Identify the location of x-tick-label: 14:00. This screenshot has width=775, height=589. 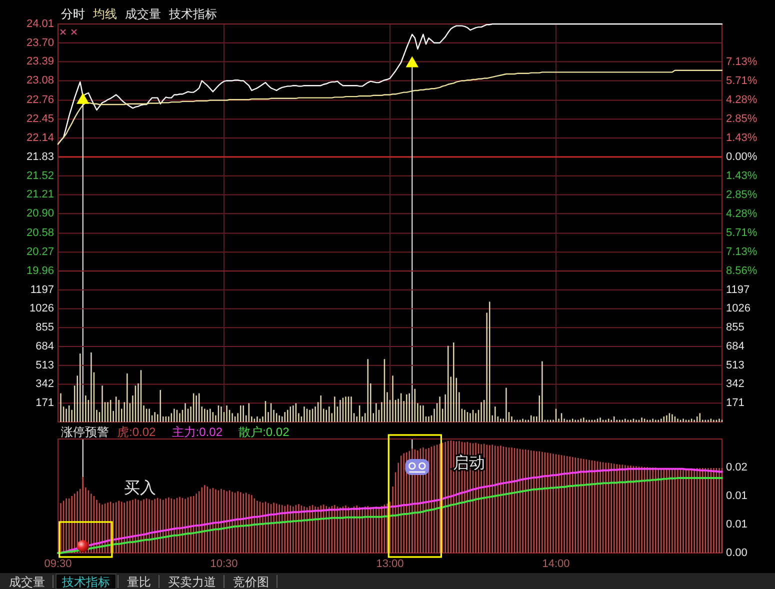
(556, 564).